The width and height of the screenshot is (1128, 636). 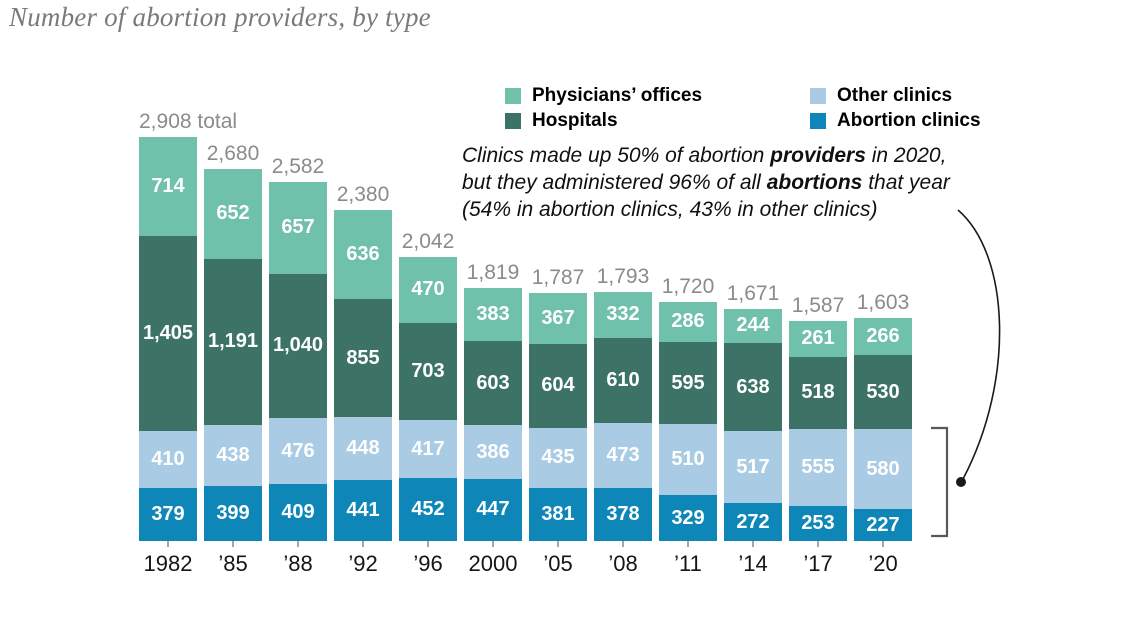 What do you see at coordinates (428, 509) in the screenshot?
I see `bar-value-label: 452` at bounding box center [428, 509].